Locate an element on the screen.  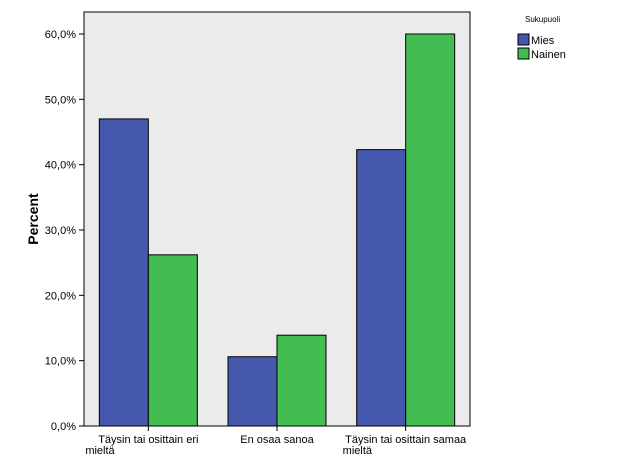
x-category-label: Täysin tai osittain eri mieltä is located at coordinates (141, 445).